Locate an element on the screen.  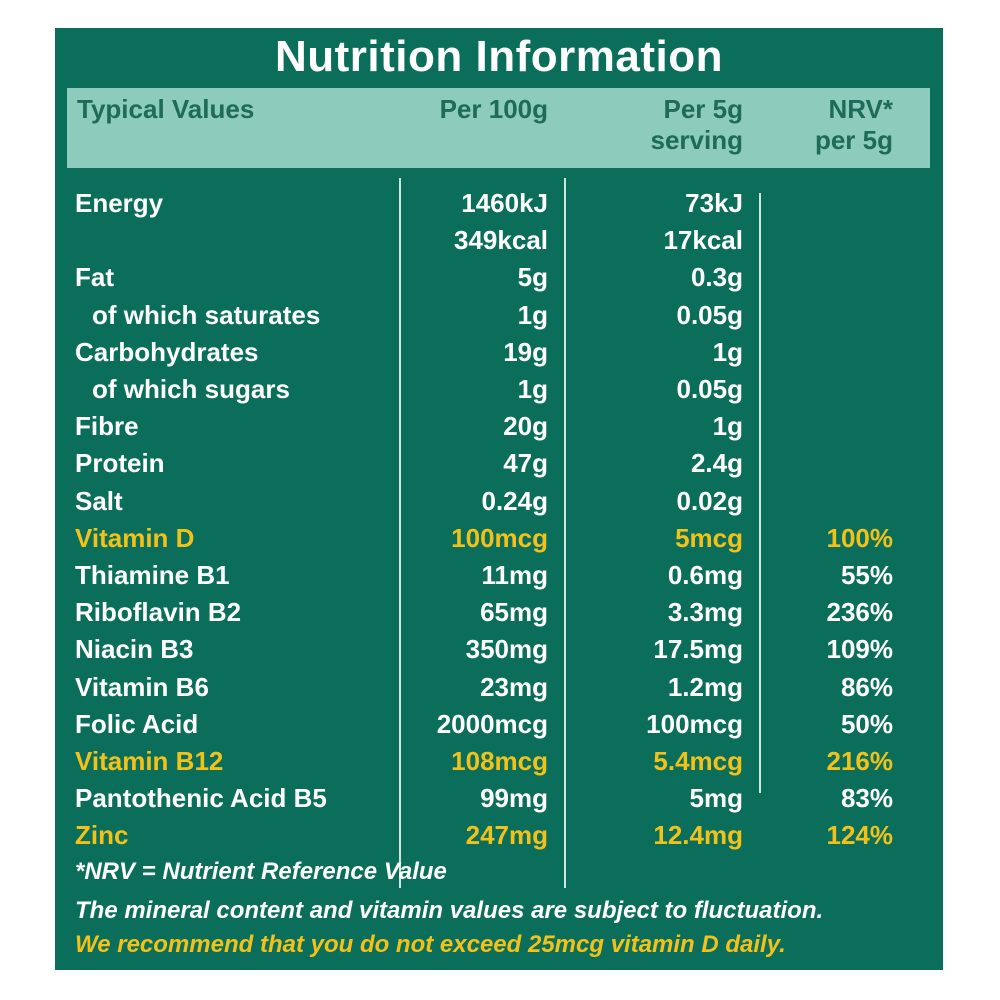
table-row: Fat 5g 0.3g is located at coordinates (499, 277).